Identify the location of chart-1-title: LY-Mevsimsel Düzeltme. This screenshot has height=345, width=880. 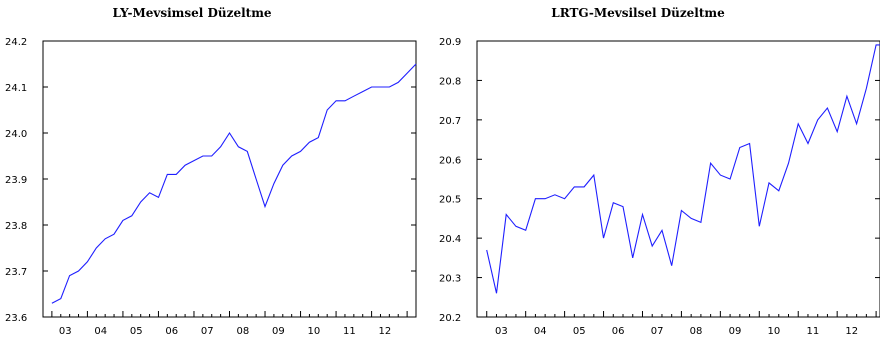
(191, 13).